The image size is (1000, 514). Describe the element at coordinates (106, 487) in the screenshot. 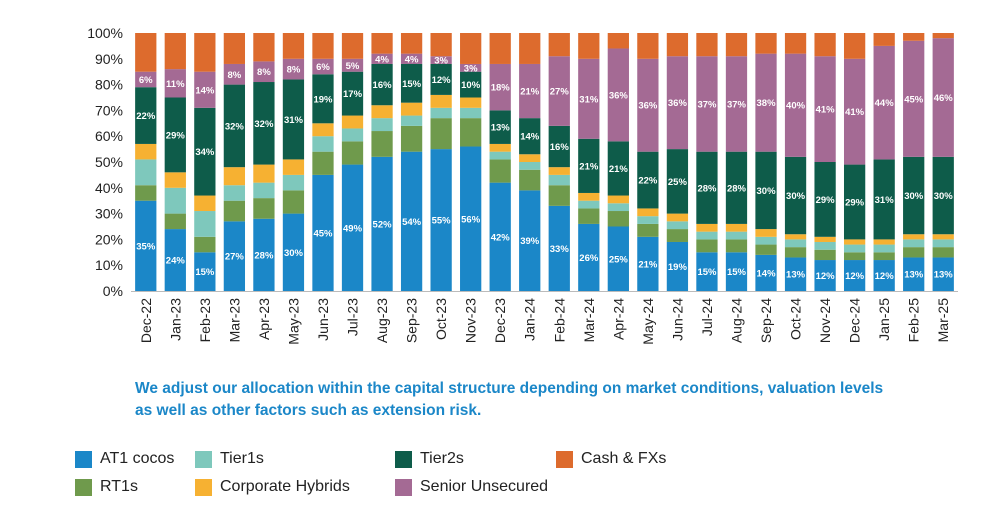

I see `legend-item-rt1s: RT1s` at that location.